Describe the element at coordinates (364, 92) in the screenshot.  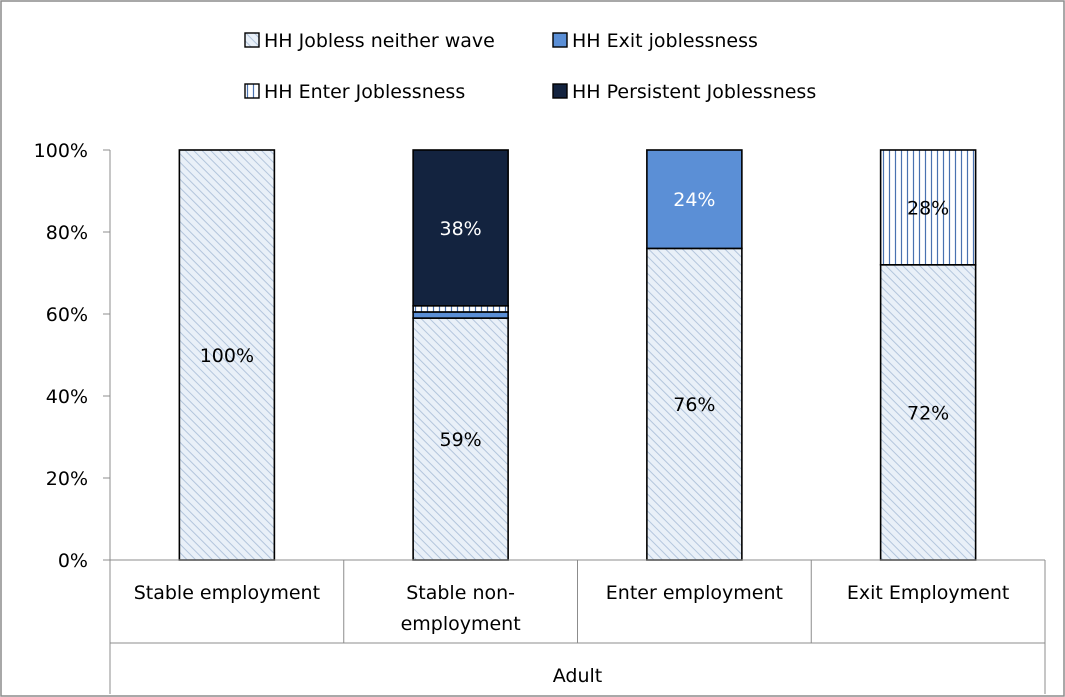
I see `legend-label: HH Enter Joblessness` at that location.